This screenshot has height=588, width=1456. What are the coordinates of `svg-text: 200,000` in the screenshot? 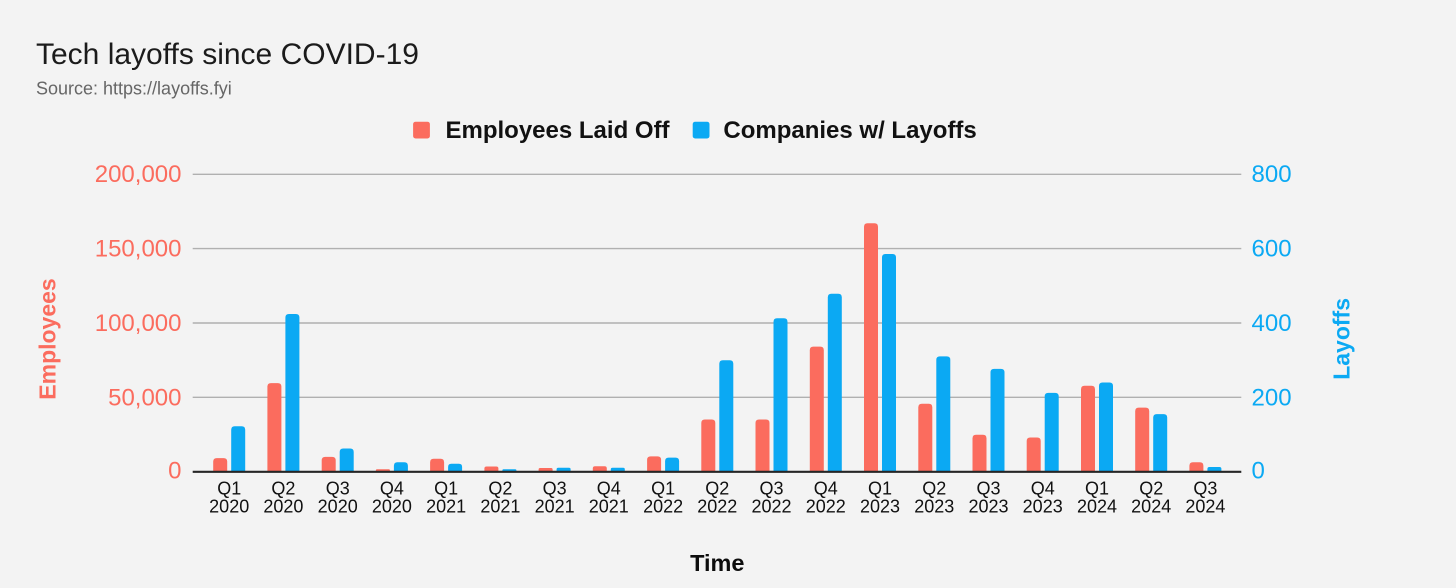 It's located at (138, 174).